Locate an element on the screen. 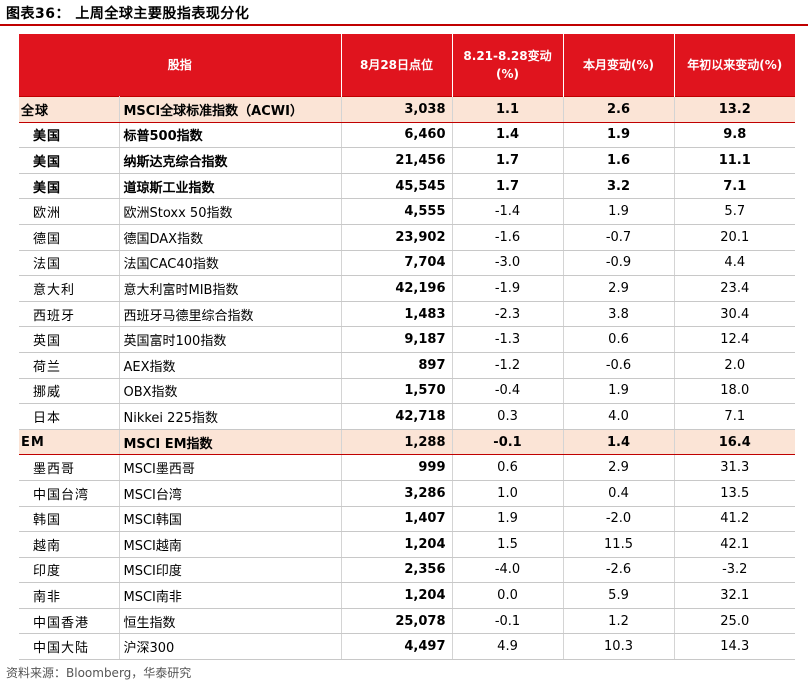 Image resolution: width=808 pixels, height=688 pixels. month-change-cell: 11.5 is located at coordinates (619, 544).